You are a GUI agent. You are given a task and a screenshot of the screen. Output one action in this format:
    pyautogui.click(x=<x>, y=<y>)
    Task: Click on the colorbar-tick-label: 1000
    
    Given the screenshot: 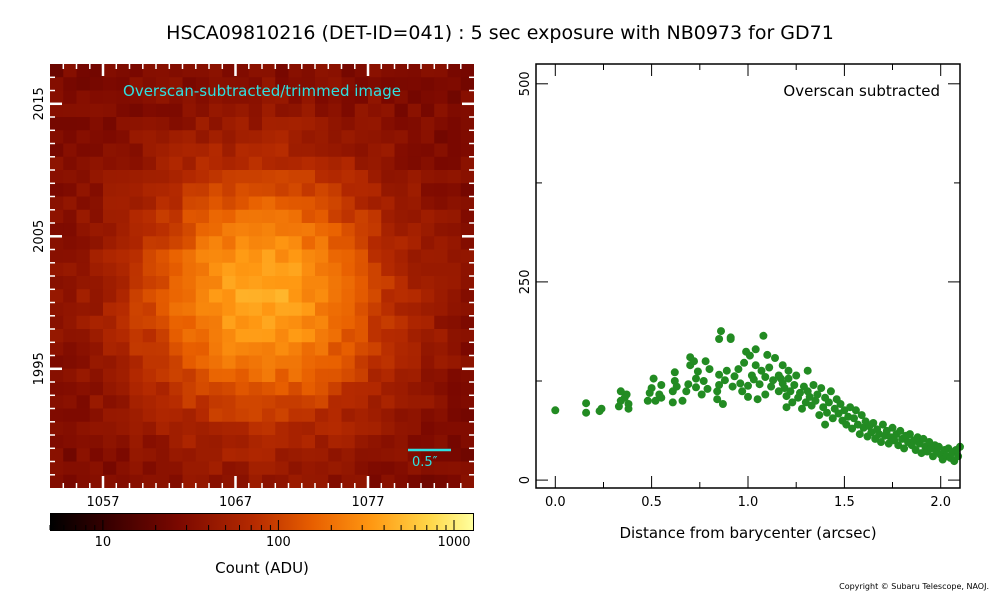 What is the action you would take?
    pyautogui.click(x=453, y=542)
    